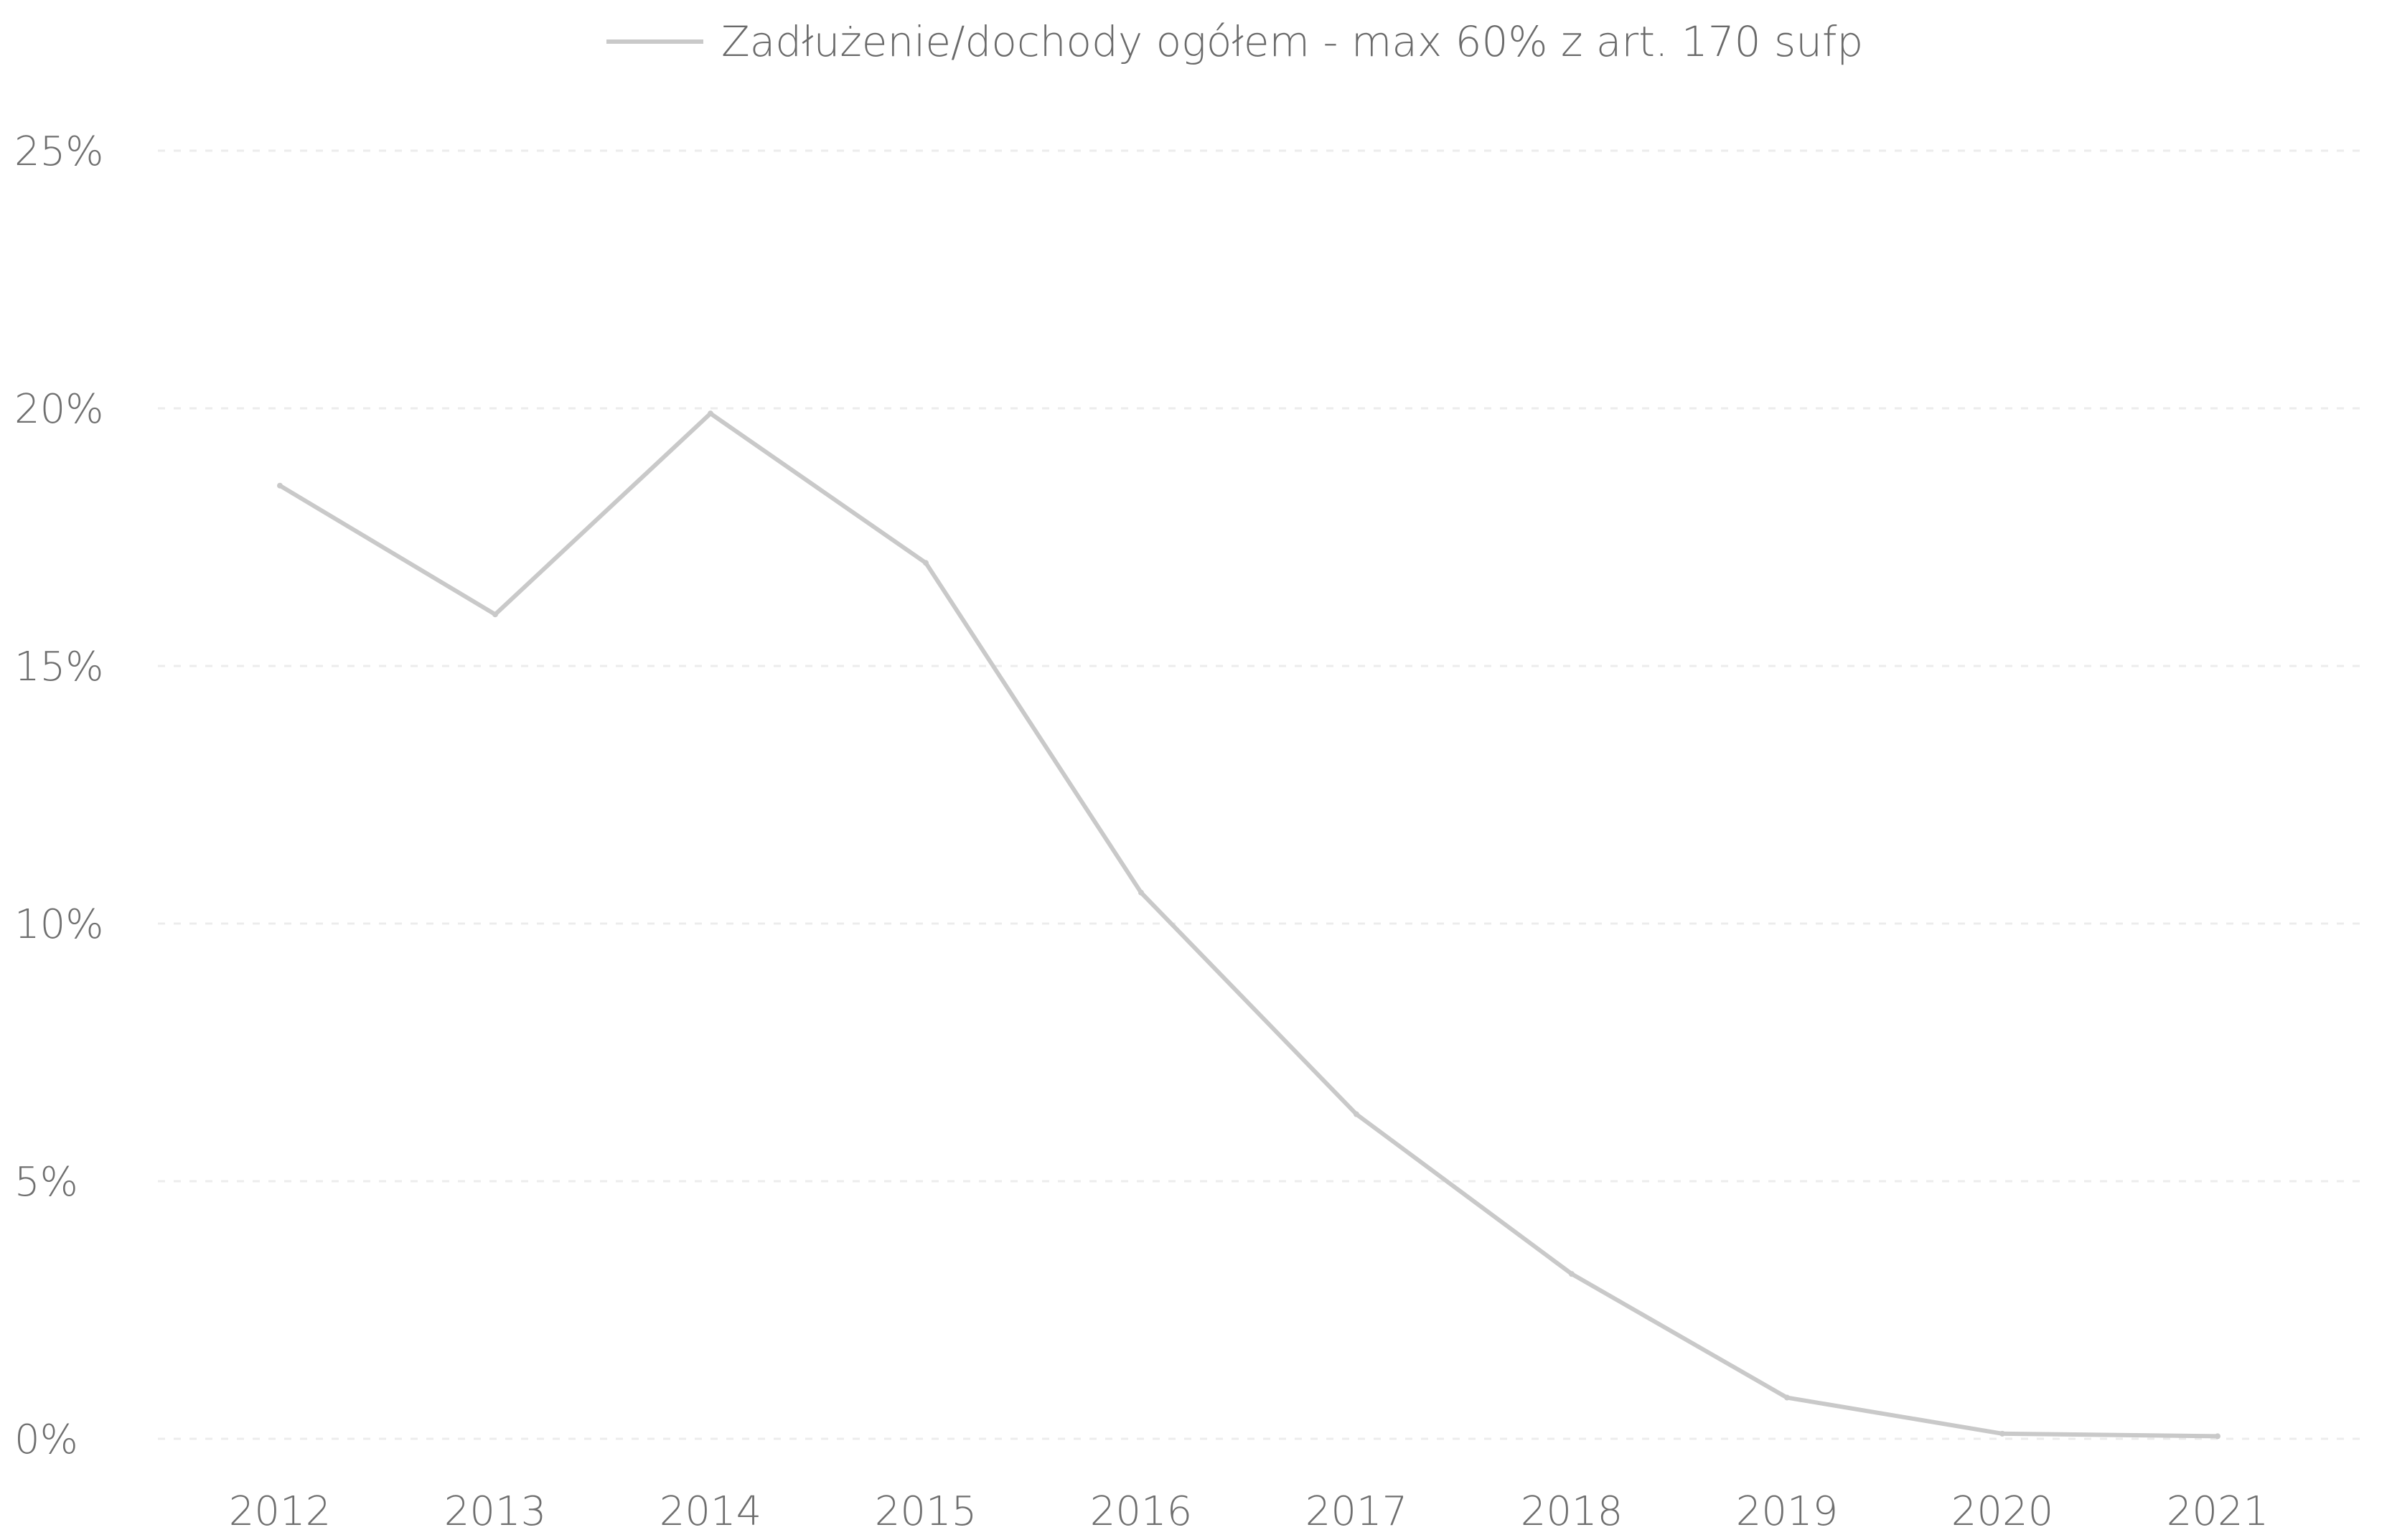 This screenshot has width=2392, height=1540. Describe the element at coordinates (495, 614) in the screenshot. I see `data-point-2013` at that location.